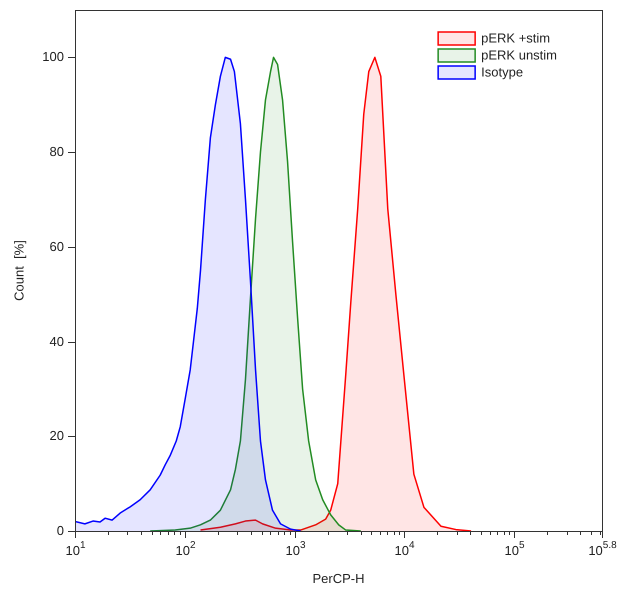 The image size is (622, 600). Describe the element at coordinates (519, 55) in the screenshot. I see `legend-label: pERK unstim` at that location.